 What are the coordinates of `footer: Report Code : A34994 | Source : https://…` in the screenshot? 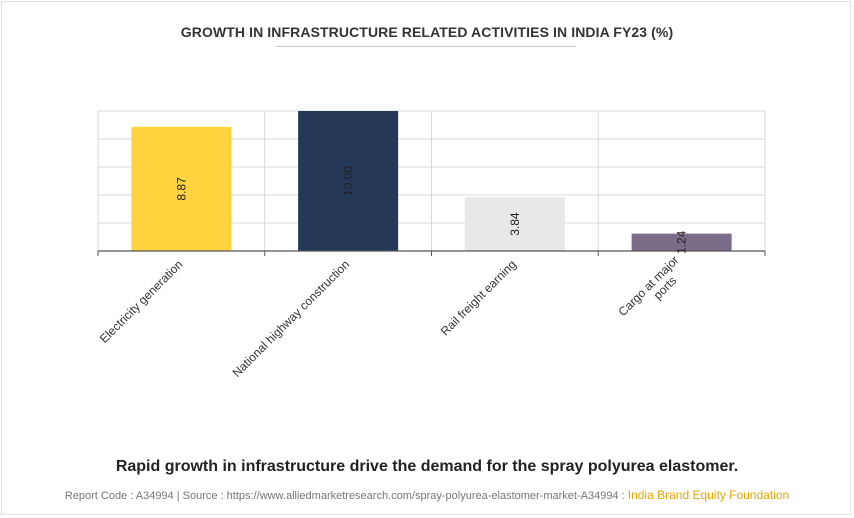 It's located at (427, 495).